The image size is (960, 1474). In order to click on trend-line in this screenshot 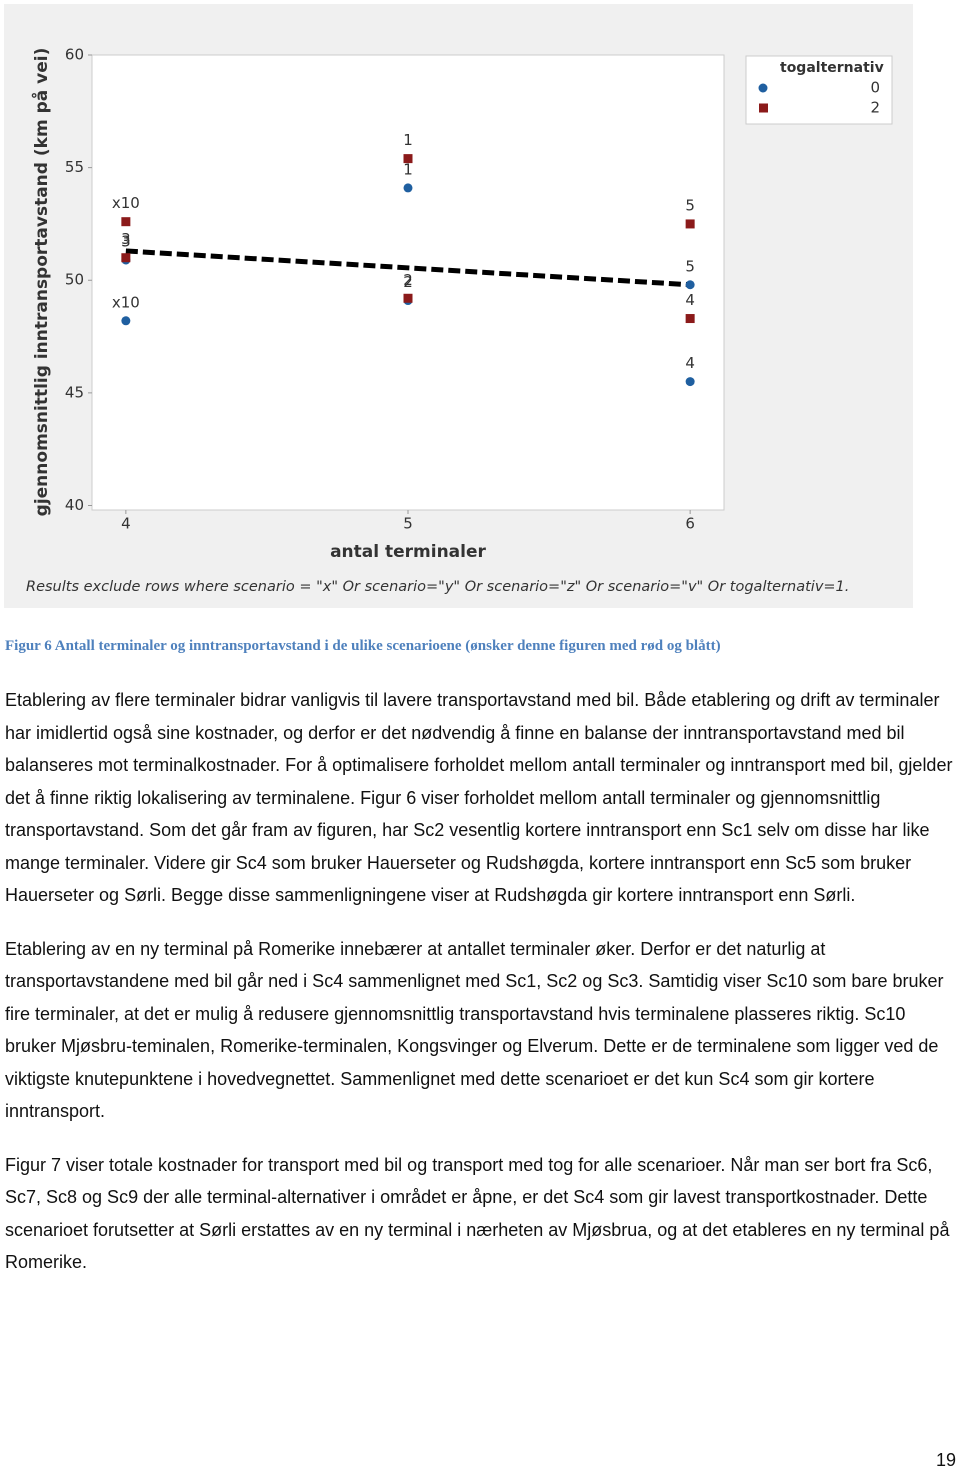, I will do `click(408, 268)`.